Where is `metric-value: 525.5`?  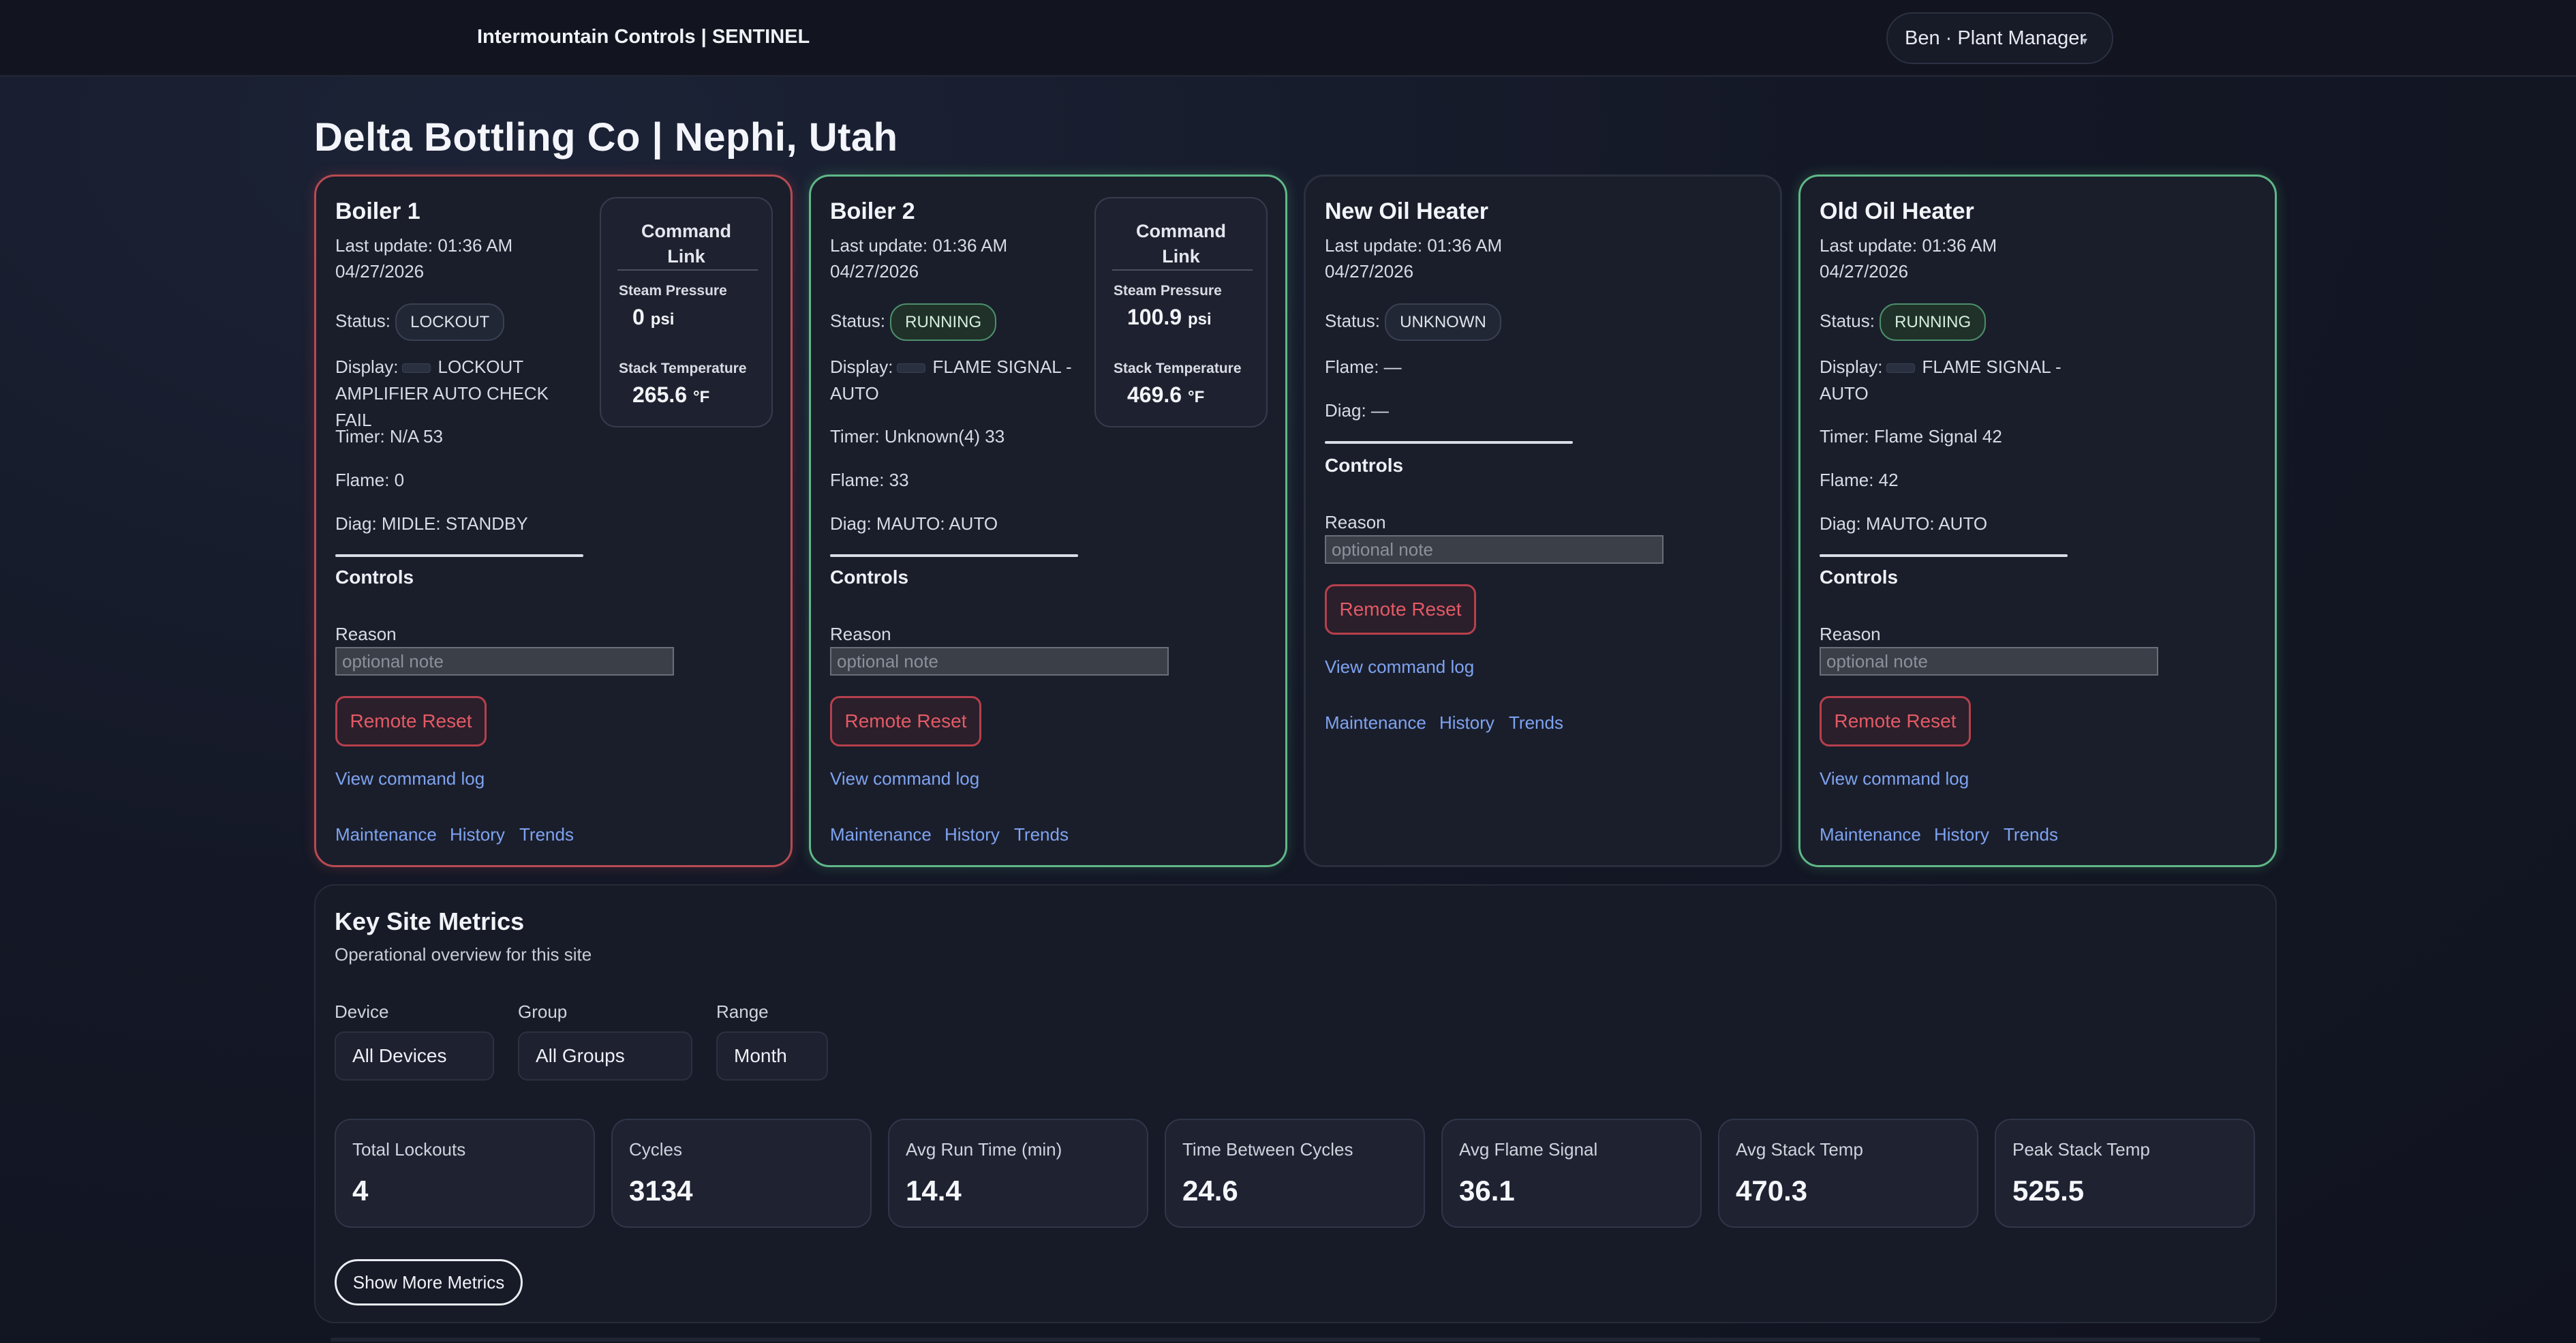
metric-value: 525.5 is located at coordinates (2048, 1191).